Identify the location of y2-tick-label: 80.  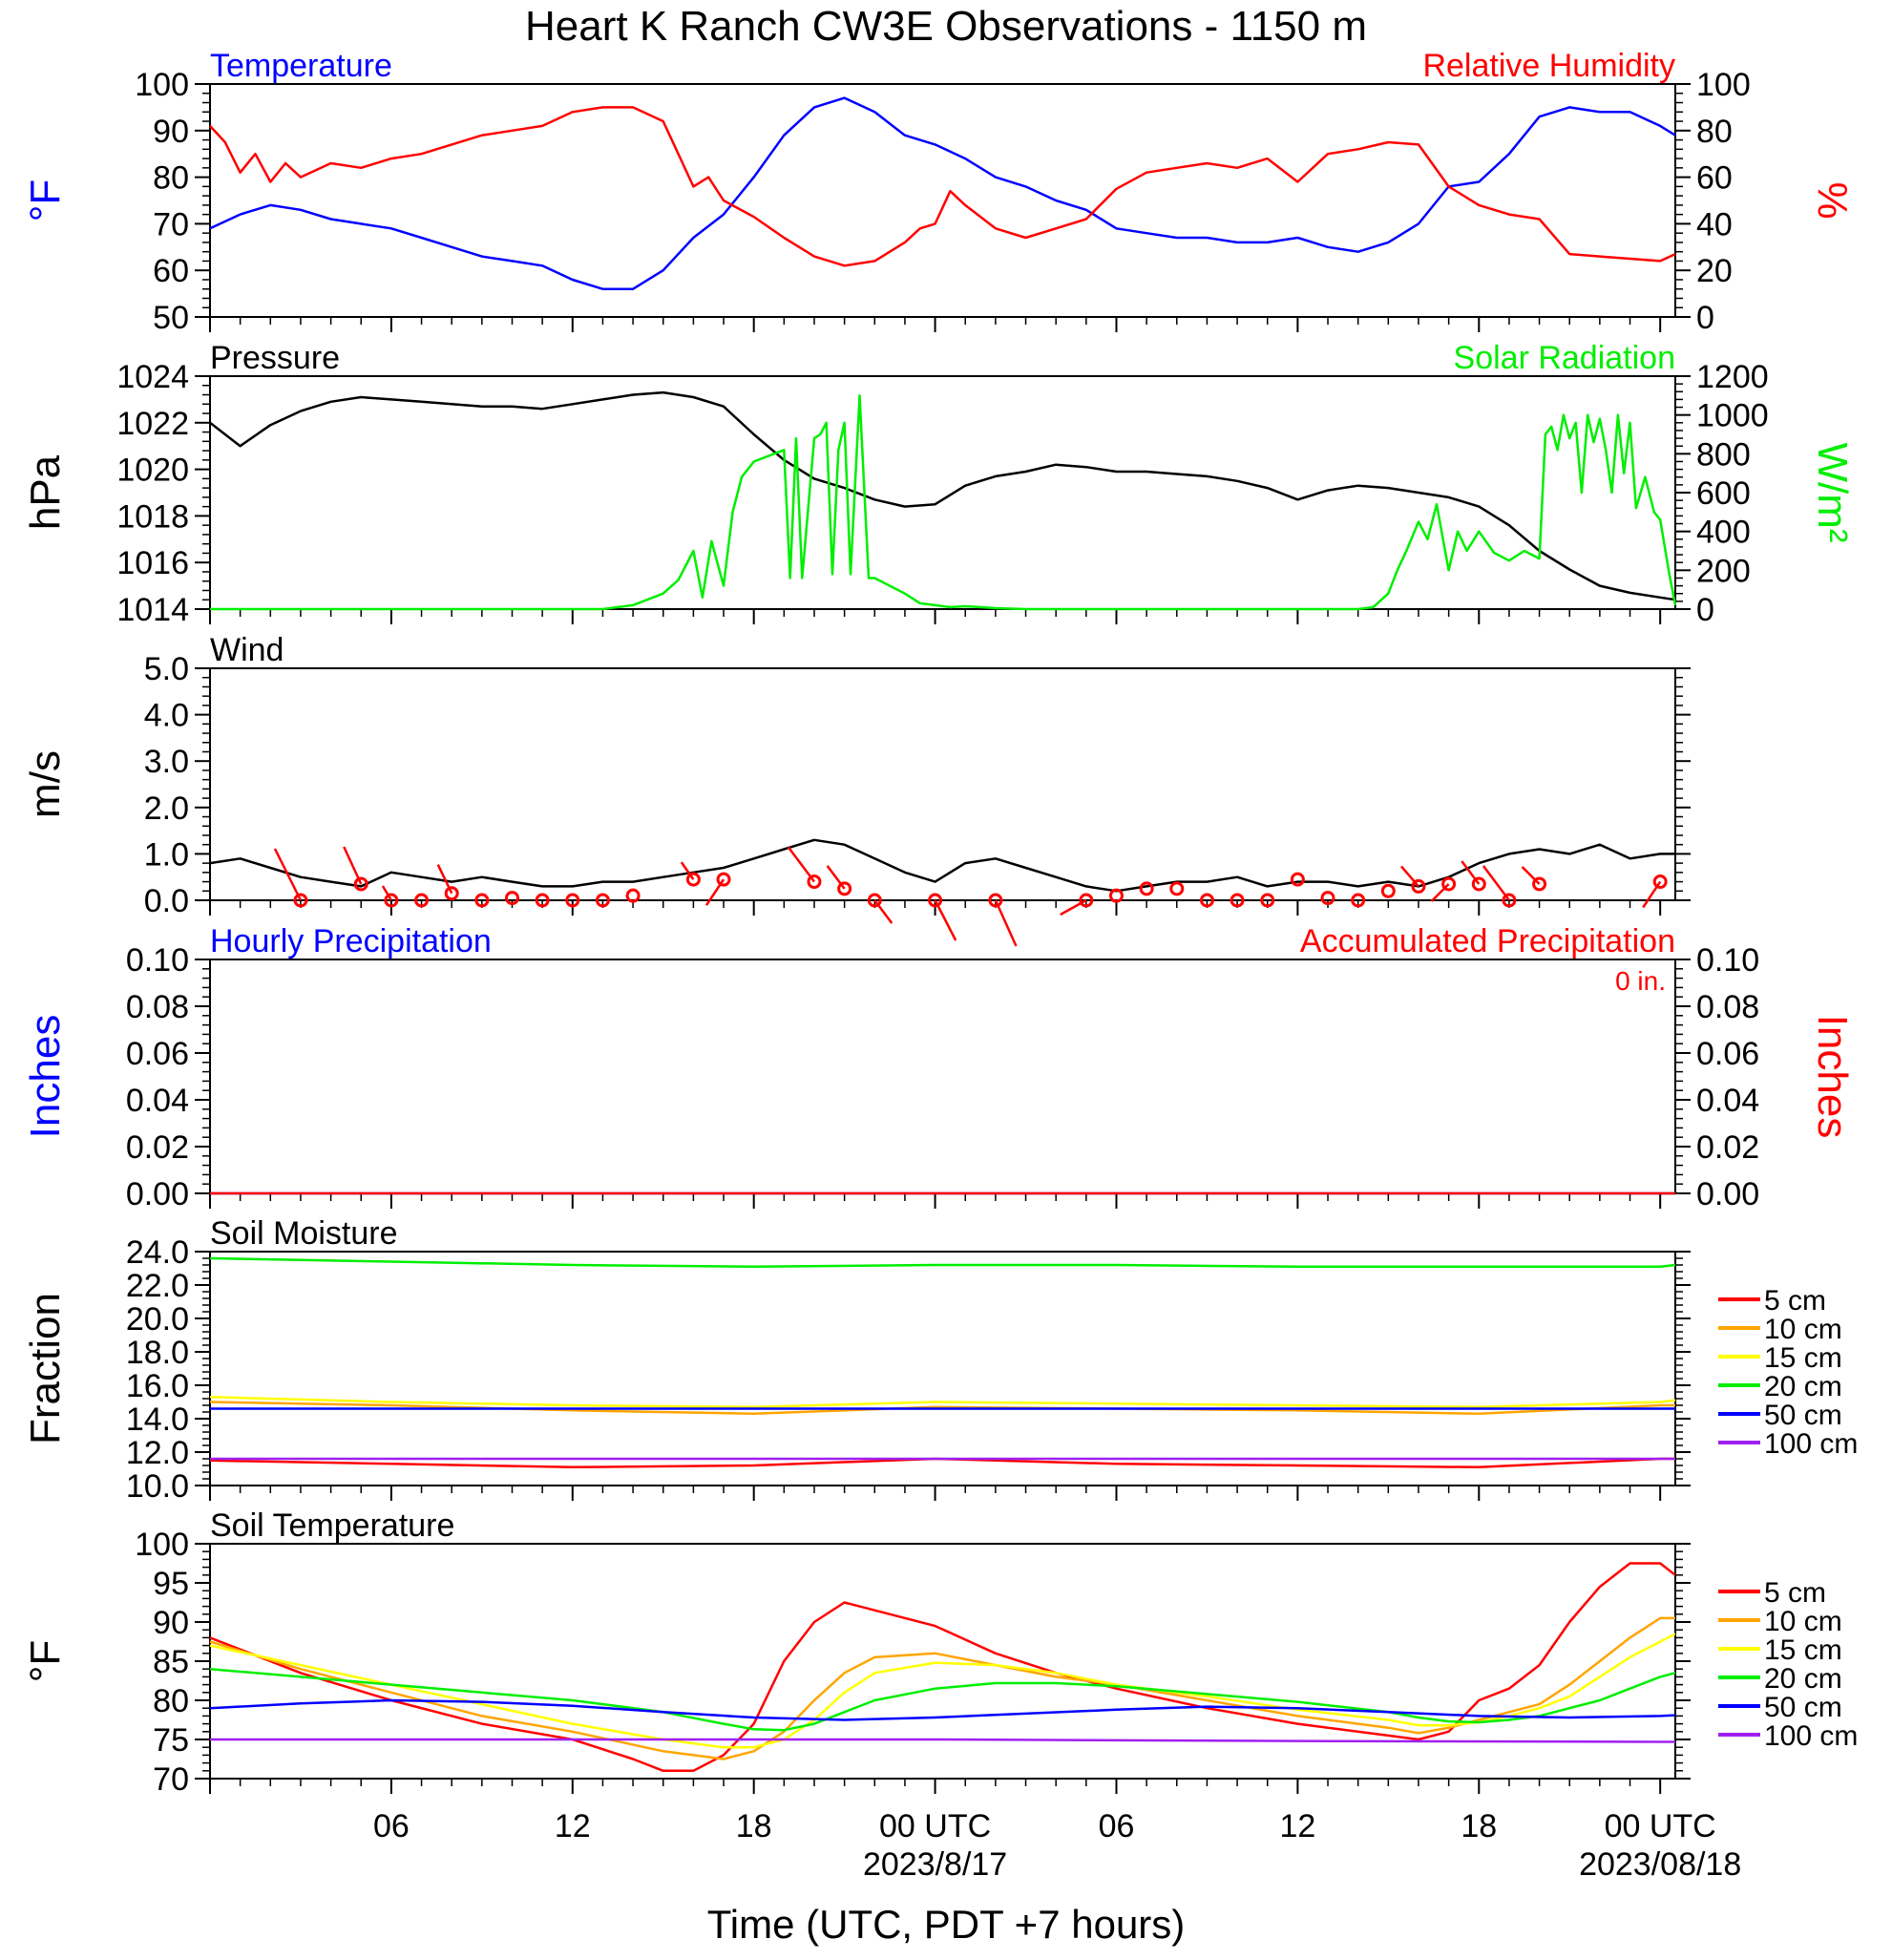
(1714, 132).